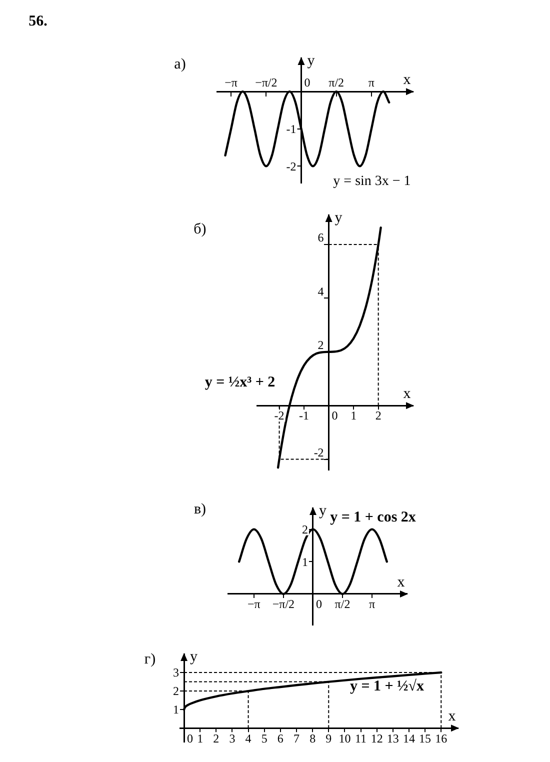 This screenshot has height=762, width=550. I want to click on x-tick-label: 4, so click(248, 738).